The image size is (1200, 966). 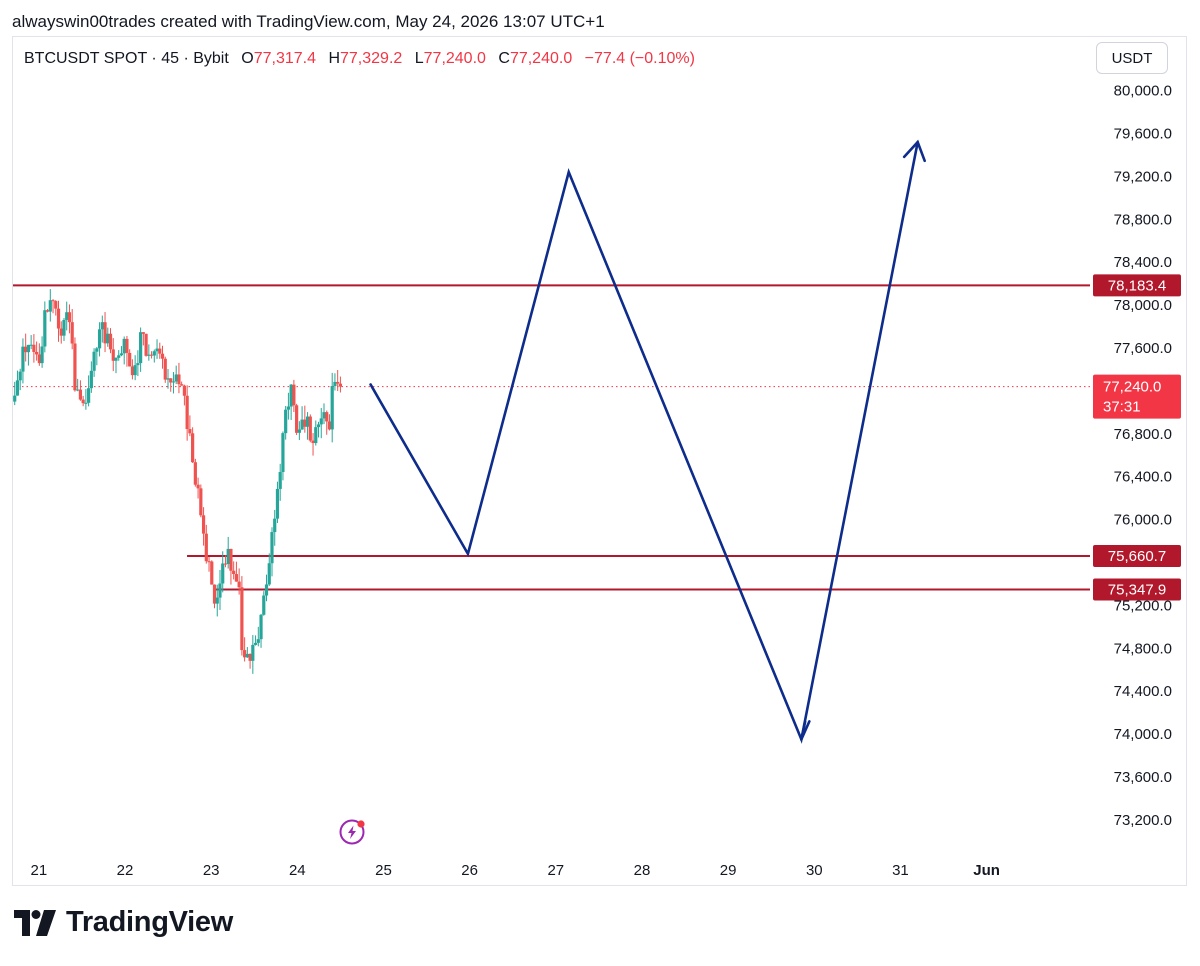 I want to click on high-label: H, so click(x=334, y=58).